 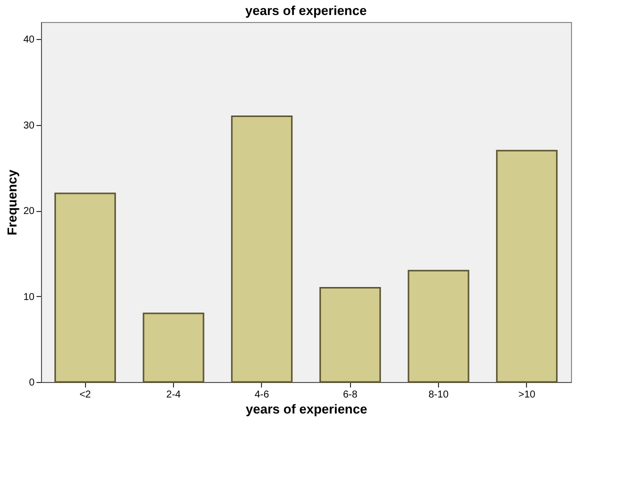 What do you see at coordinates (85, 395) in the screenshot?
I see `x-tick-label: <2` at bounding box center [85, 395].